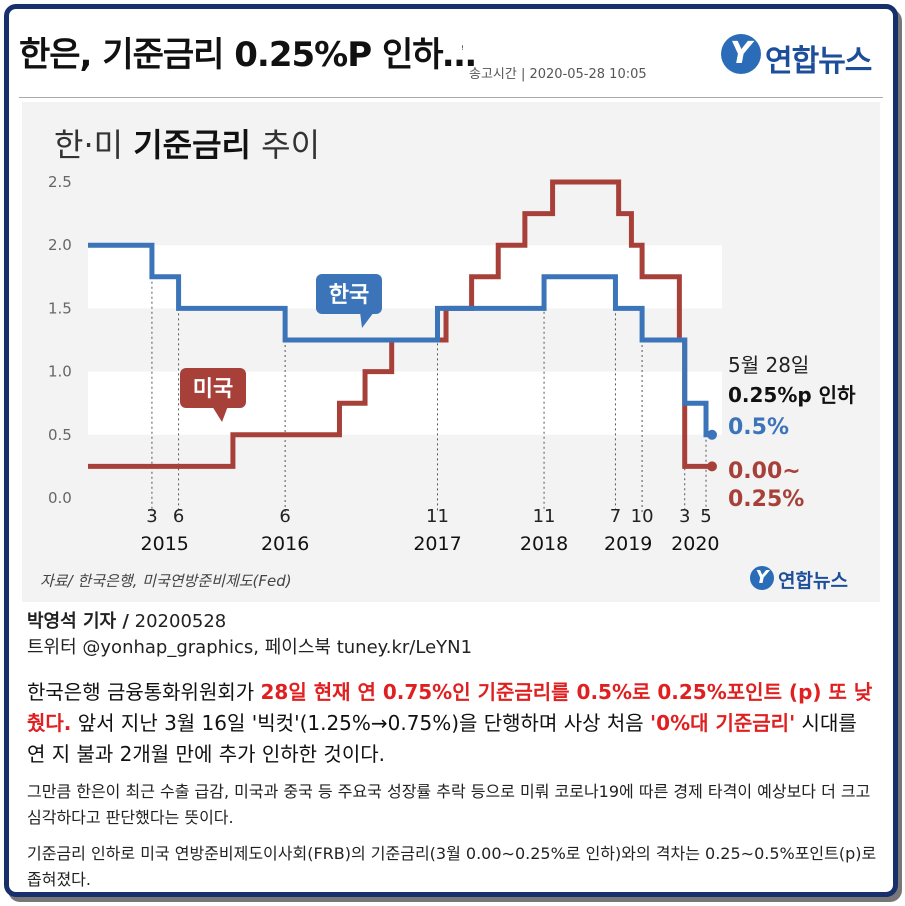  I want to click on year-label: 2017, so click(437, 544).